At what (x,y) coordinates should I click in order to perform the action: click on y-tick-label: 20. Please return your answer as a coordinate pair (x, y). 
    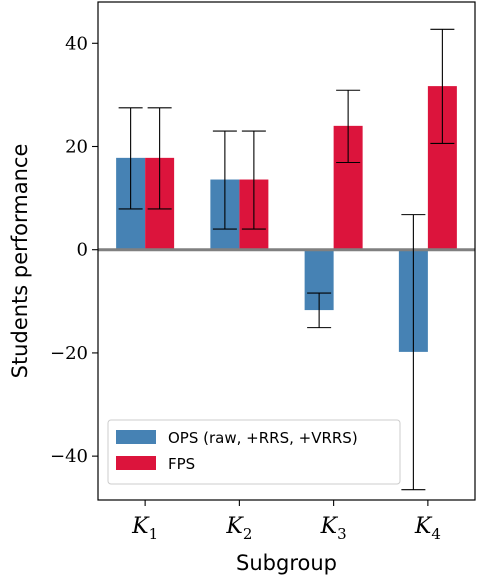
    Looking at the image, I should click on (76, 146).